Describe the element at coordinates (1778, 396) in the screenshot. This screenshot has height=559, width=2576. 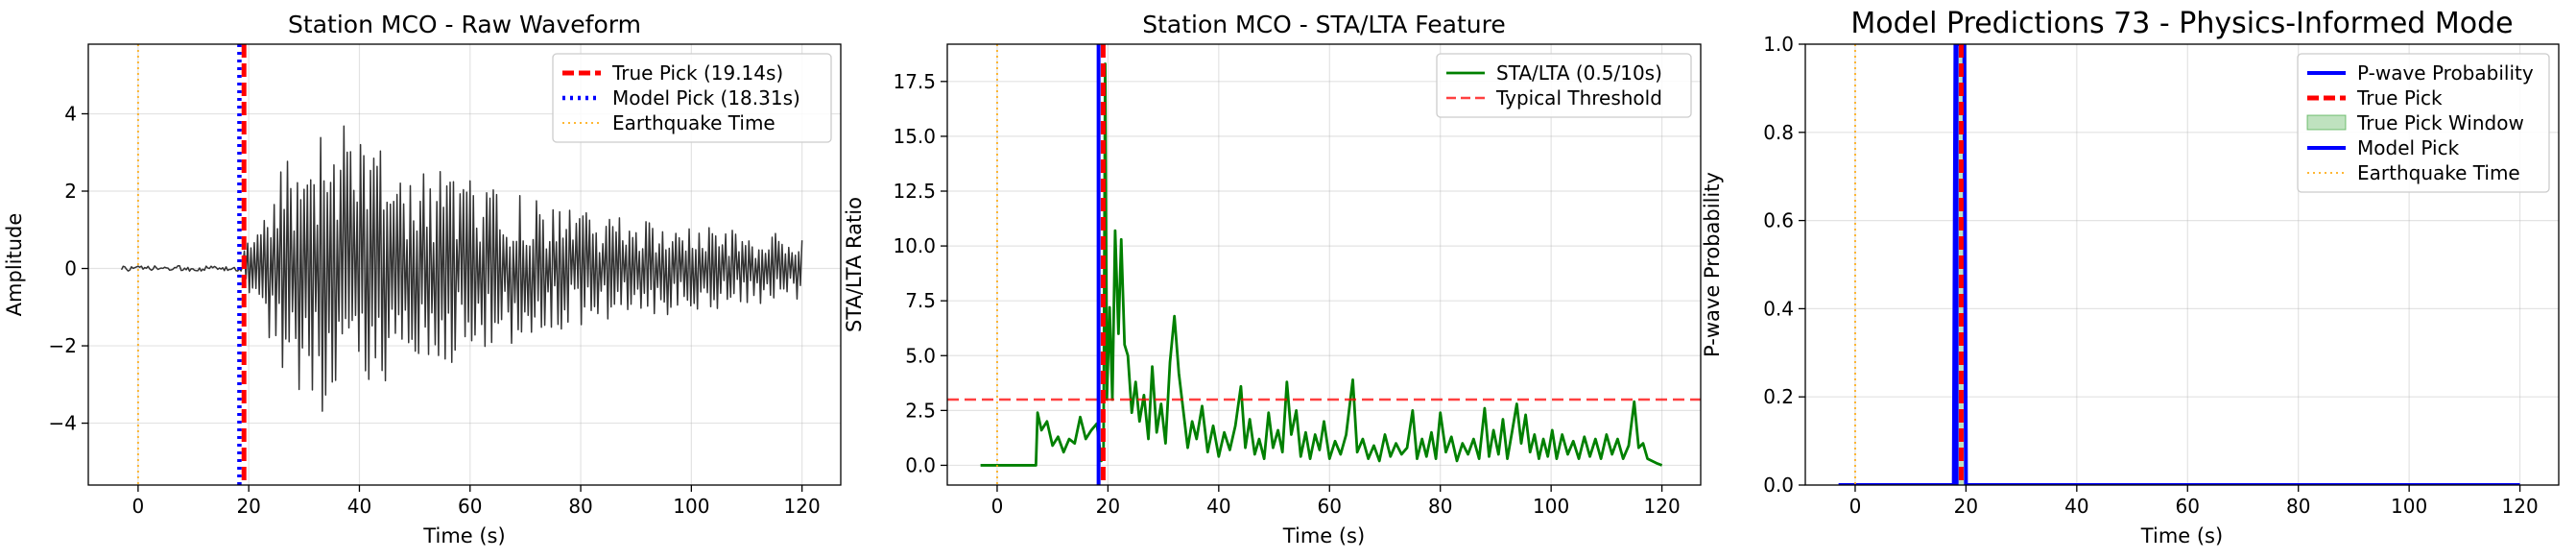
I see `y-tick-label: 0.2` at that location.